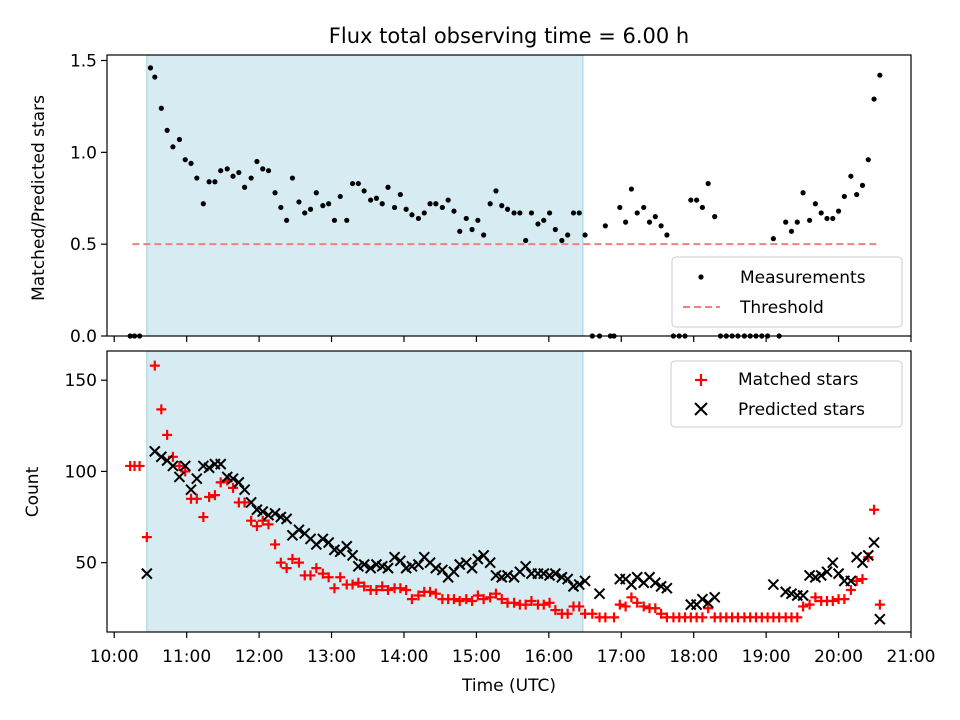 The image size is (960, 720). Describe the element at coordinates (701, 277) in the screenshot. I see `legend-measurements-marker` at that location.